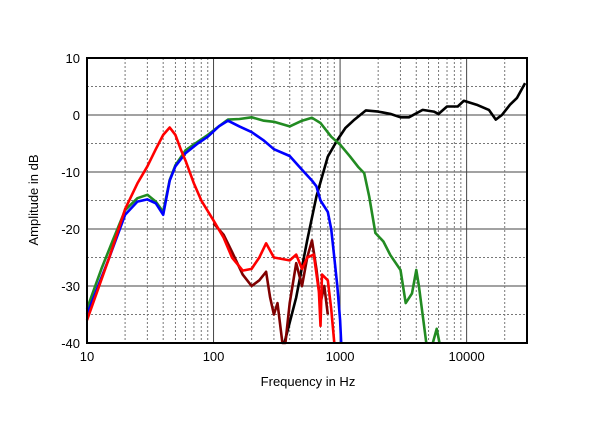 Image resolution: width=600 pixels, height=421 pixels. What do you see at coordinates (76, 115) in the screenshot?
I see `y-tick-label: 0` at bounding box center [76, 115].